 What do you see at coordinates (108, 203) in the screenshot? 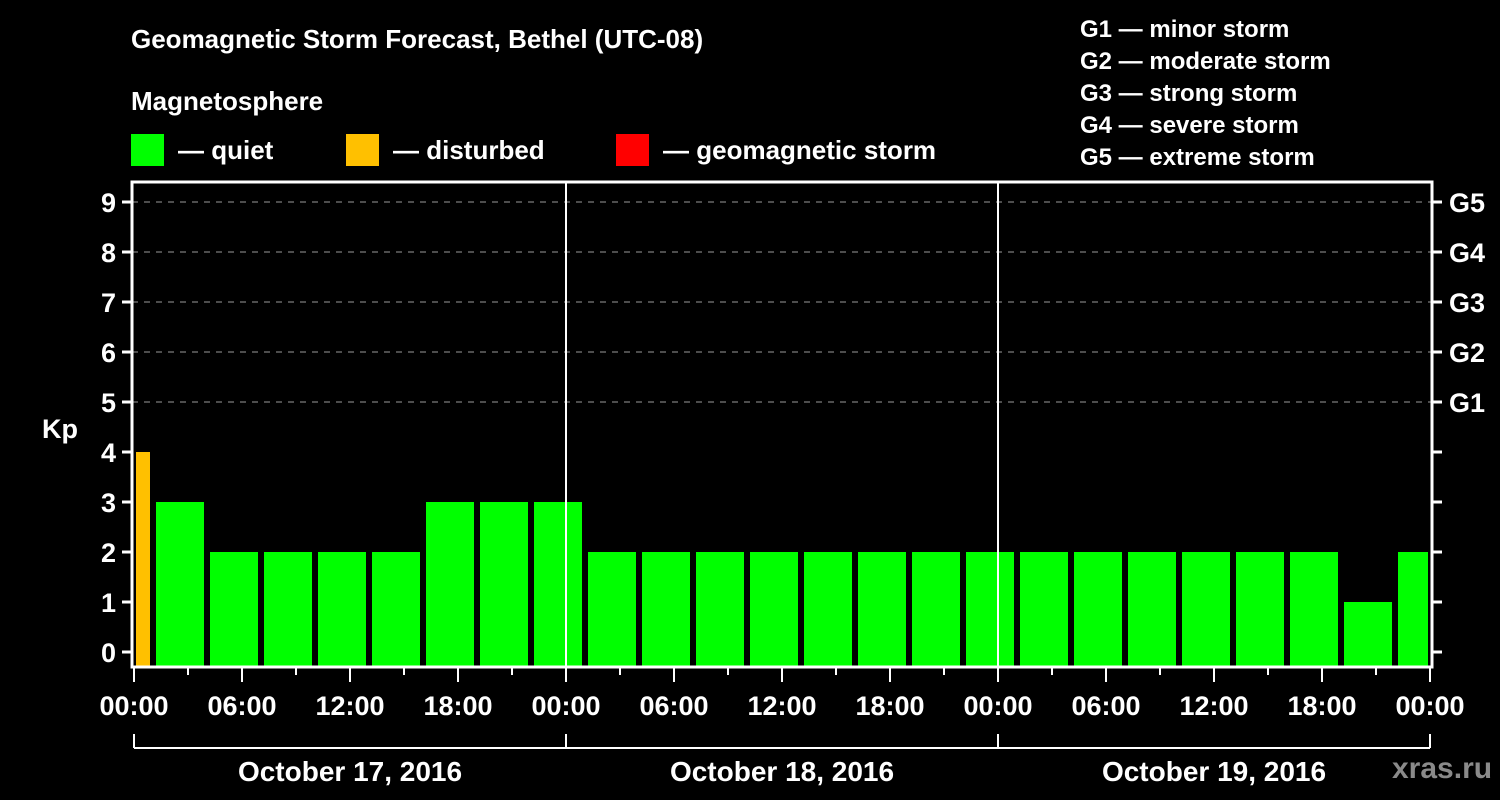
I see `y-tick-label: 9` at bounding box center [108, 203].